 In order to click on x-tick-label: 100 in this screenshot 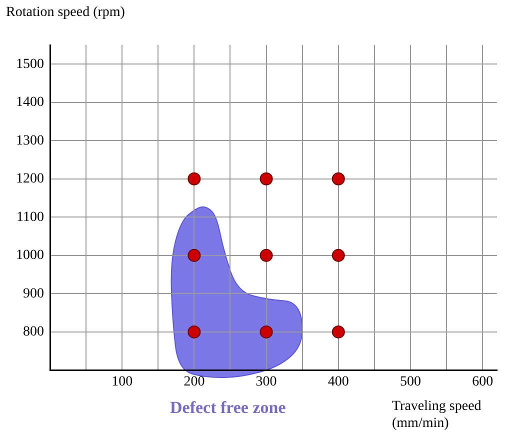, I will do `click(122, 382)`.